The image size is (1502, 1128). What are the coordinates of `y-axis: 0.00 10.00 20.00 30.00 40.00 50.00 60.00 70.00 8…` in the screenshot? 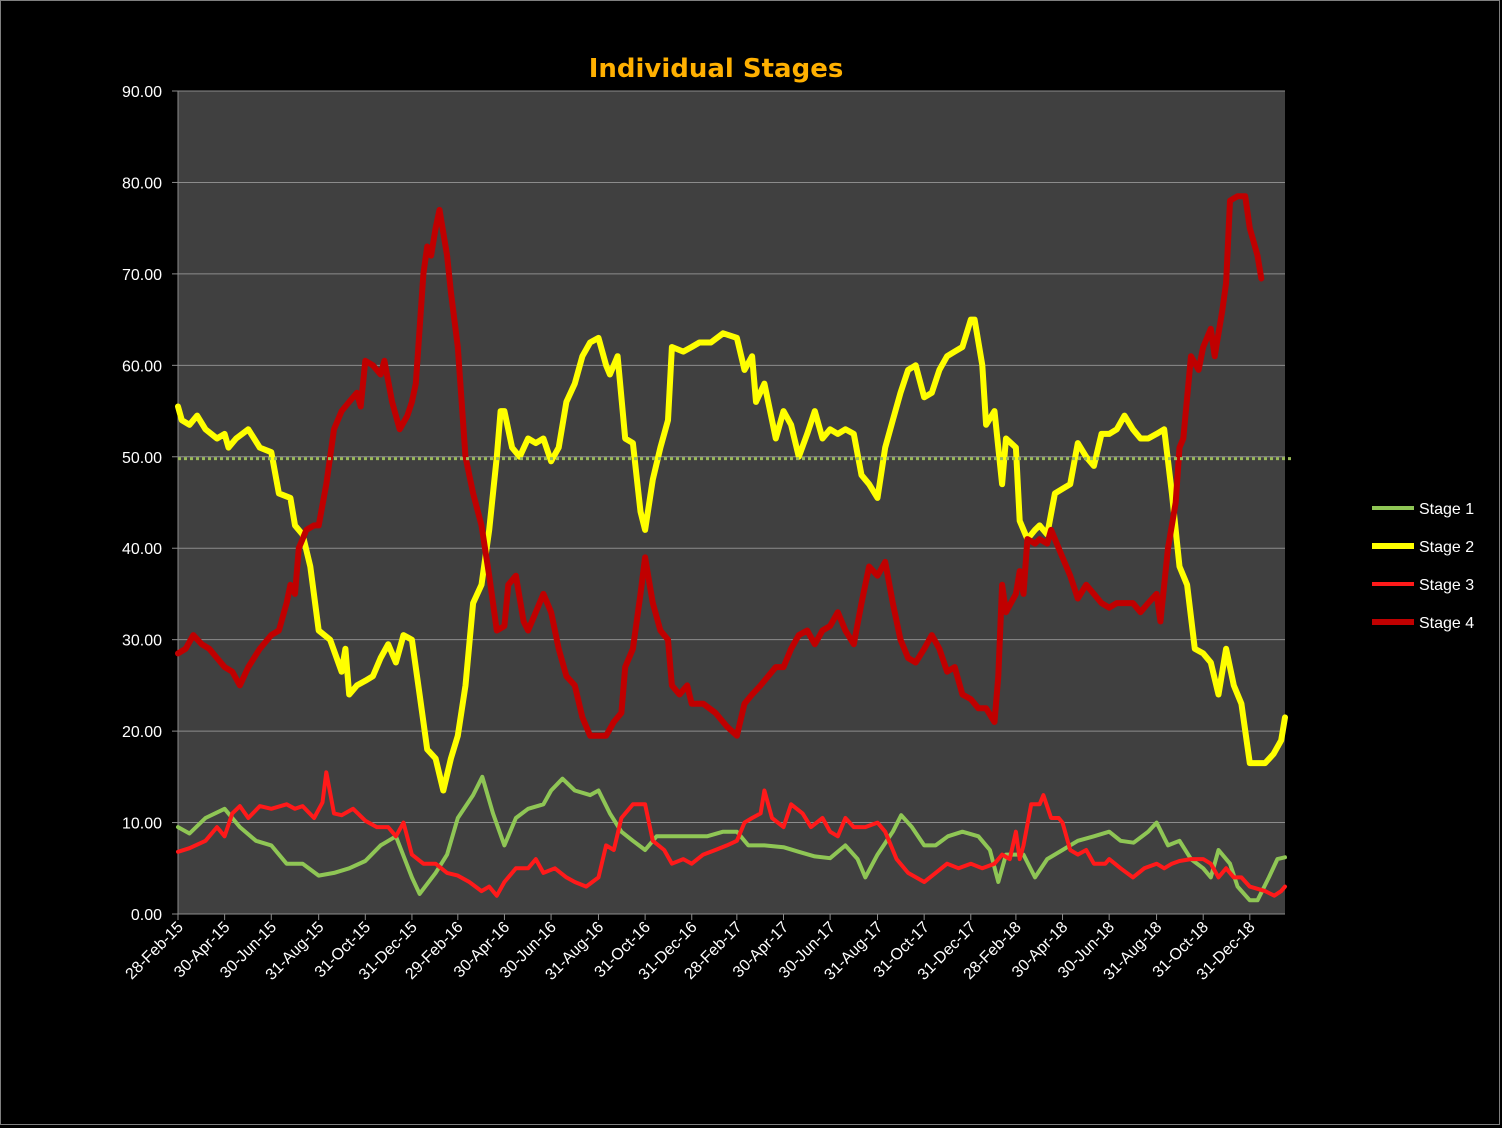 It's located at (150, 504).